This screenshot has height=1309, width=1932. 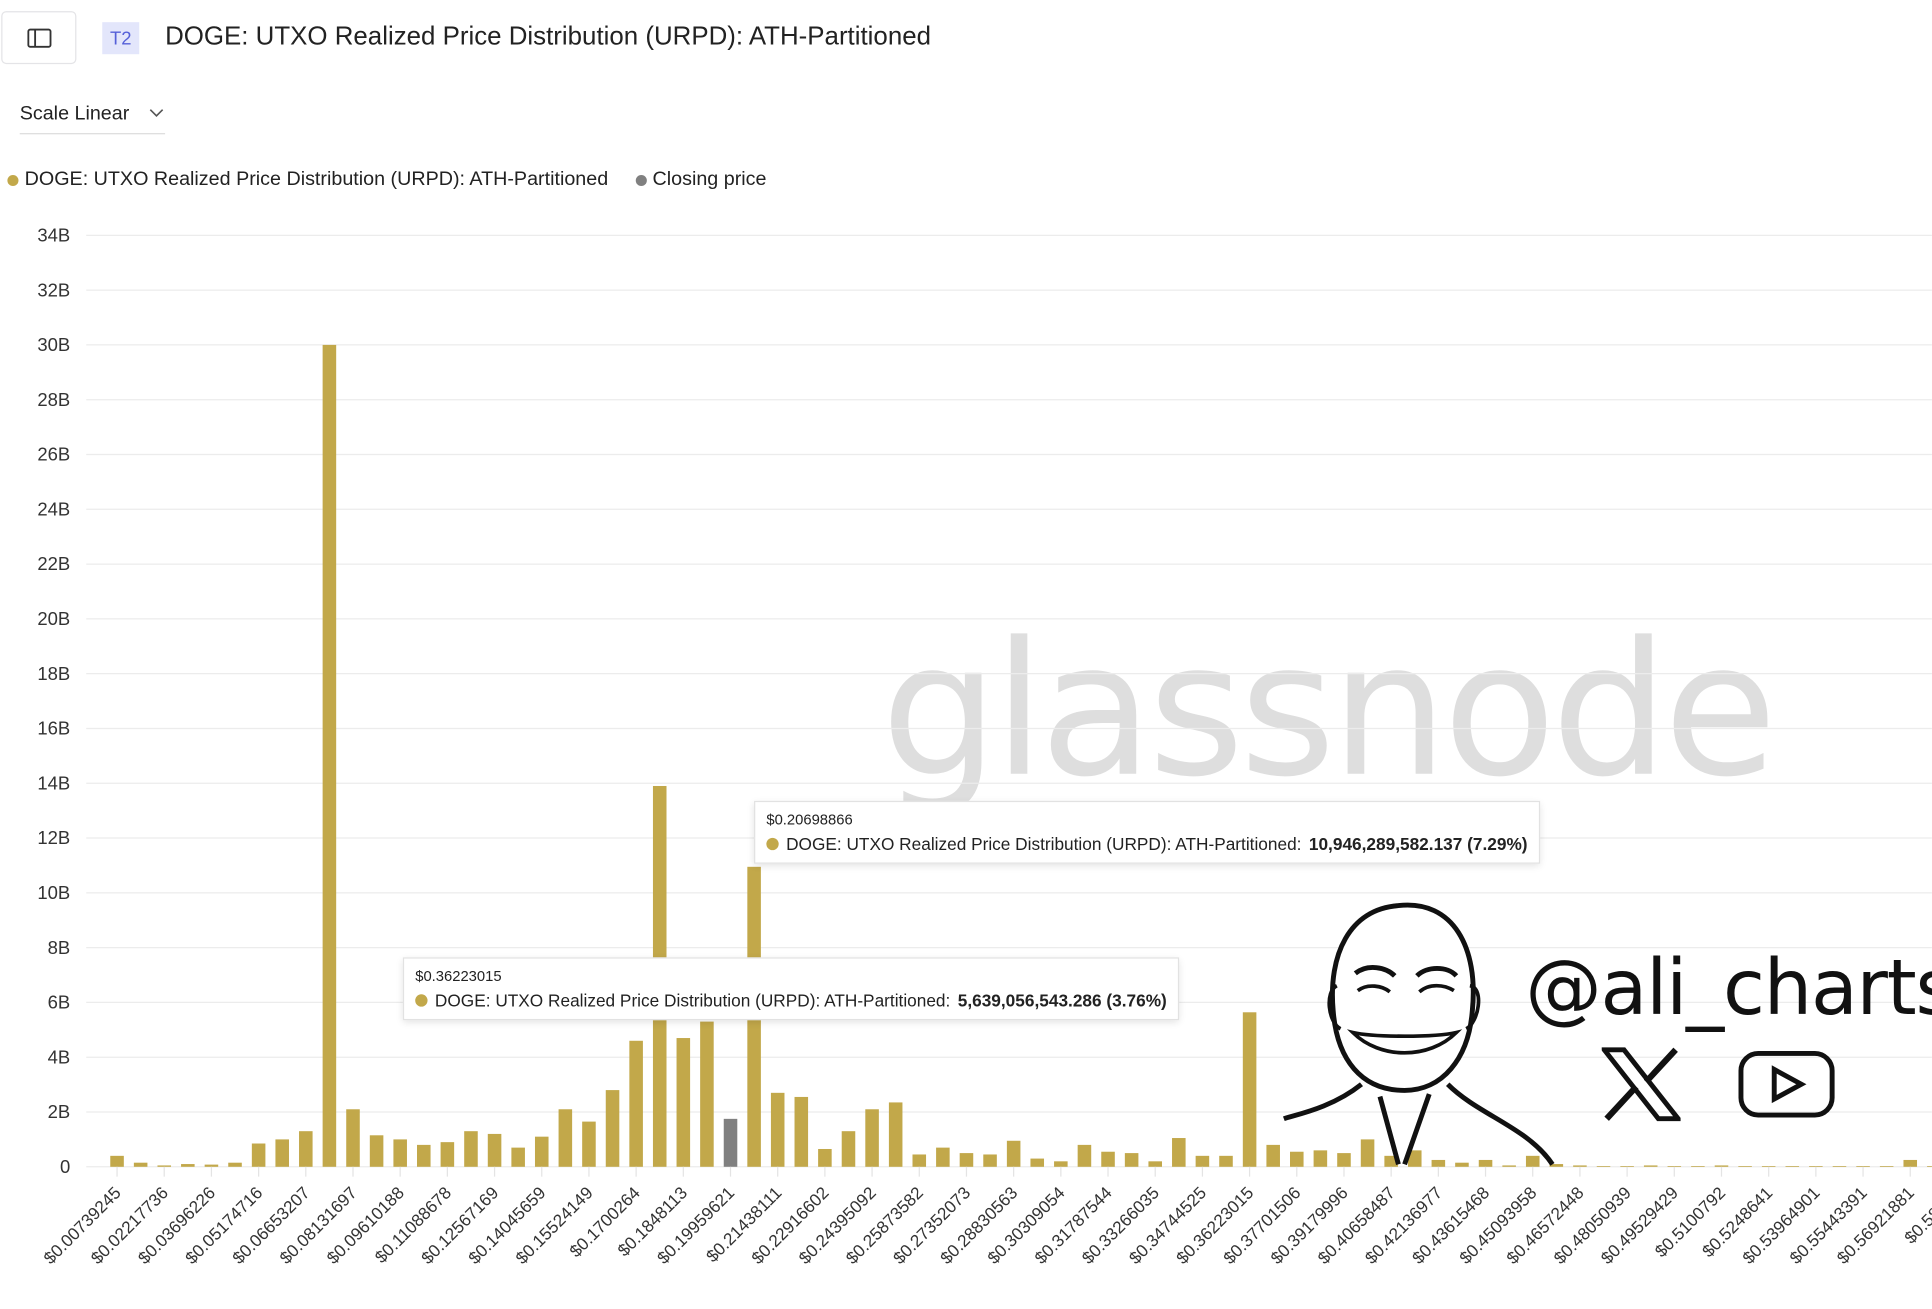 What do you see at coordinates (53, 454) in the screenshot?
I see `y-tick-label: 26B` at bounding box center [53, 454].